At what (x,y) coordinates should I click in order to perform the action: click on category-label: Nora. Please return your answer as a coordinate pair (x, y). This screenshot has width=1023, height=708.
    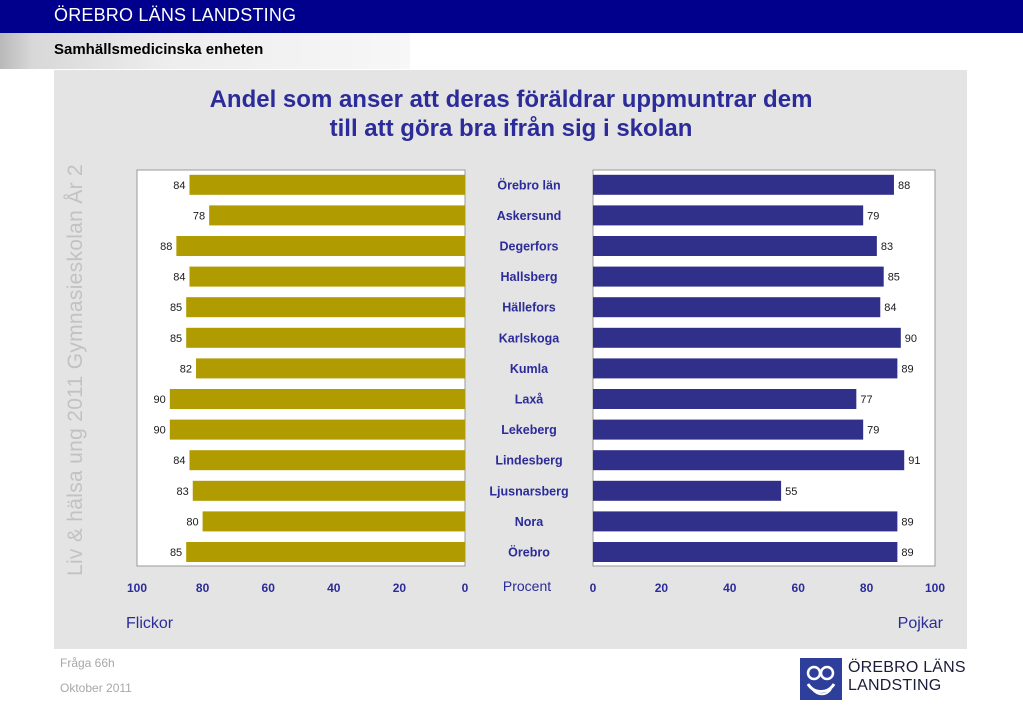
    Looking at the image, I should click on (530, 522).